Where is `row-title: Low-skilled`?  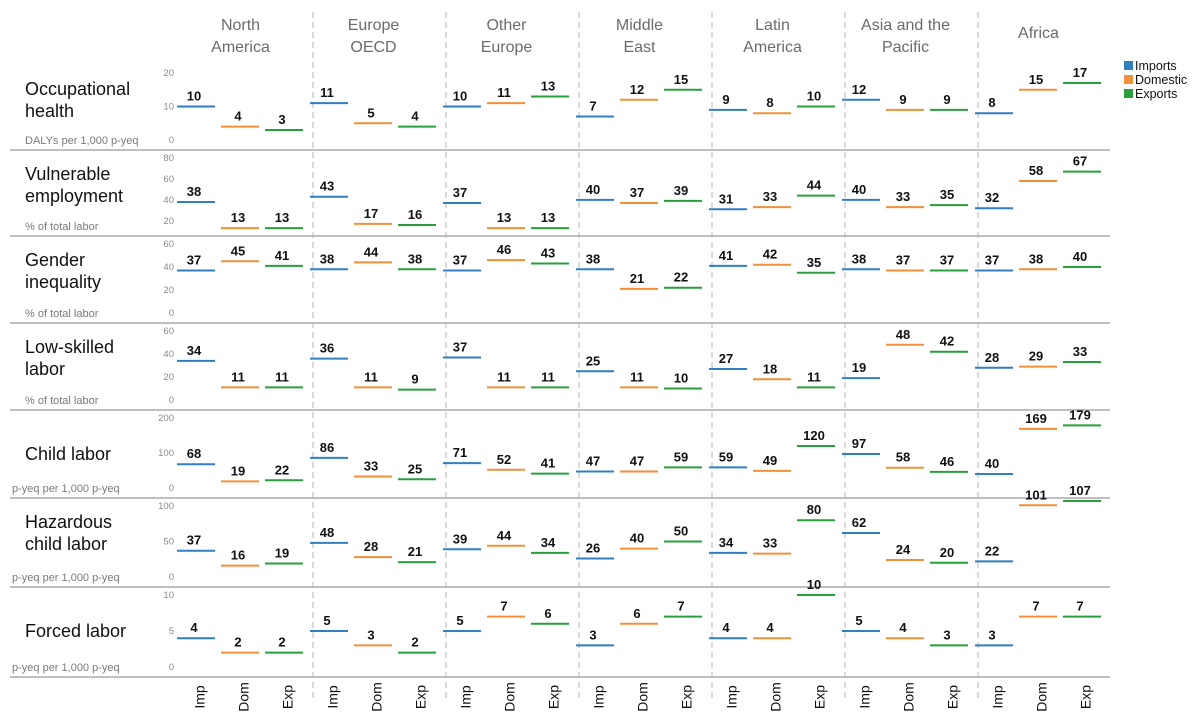 row-title: Low-skilled is located at coordinates (69, 347).